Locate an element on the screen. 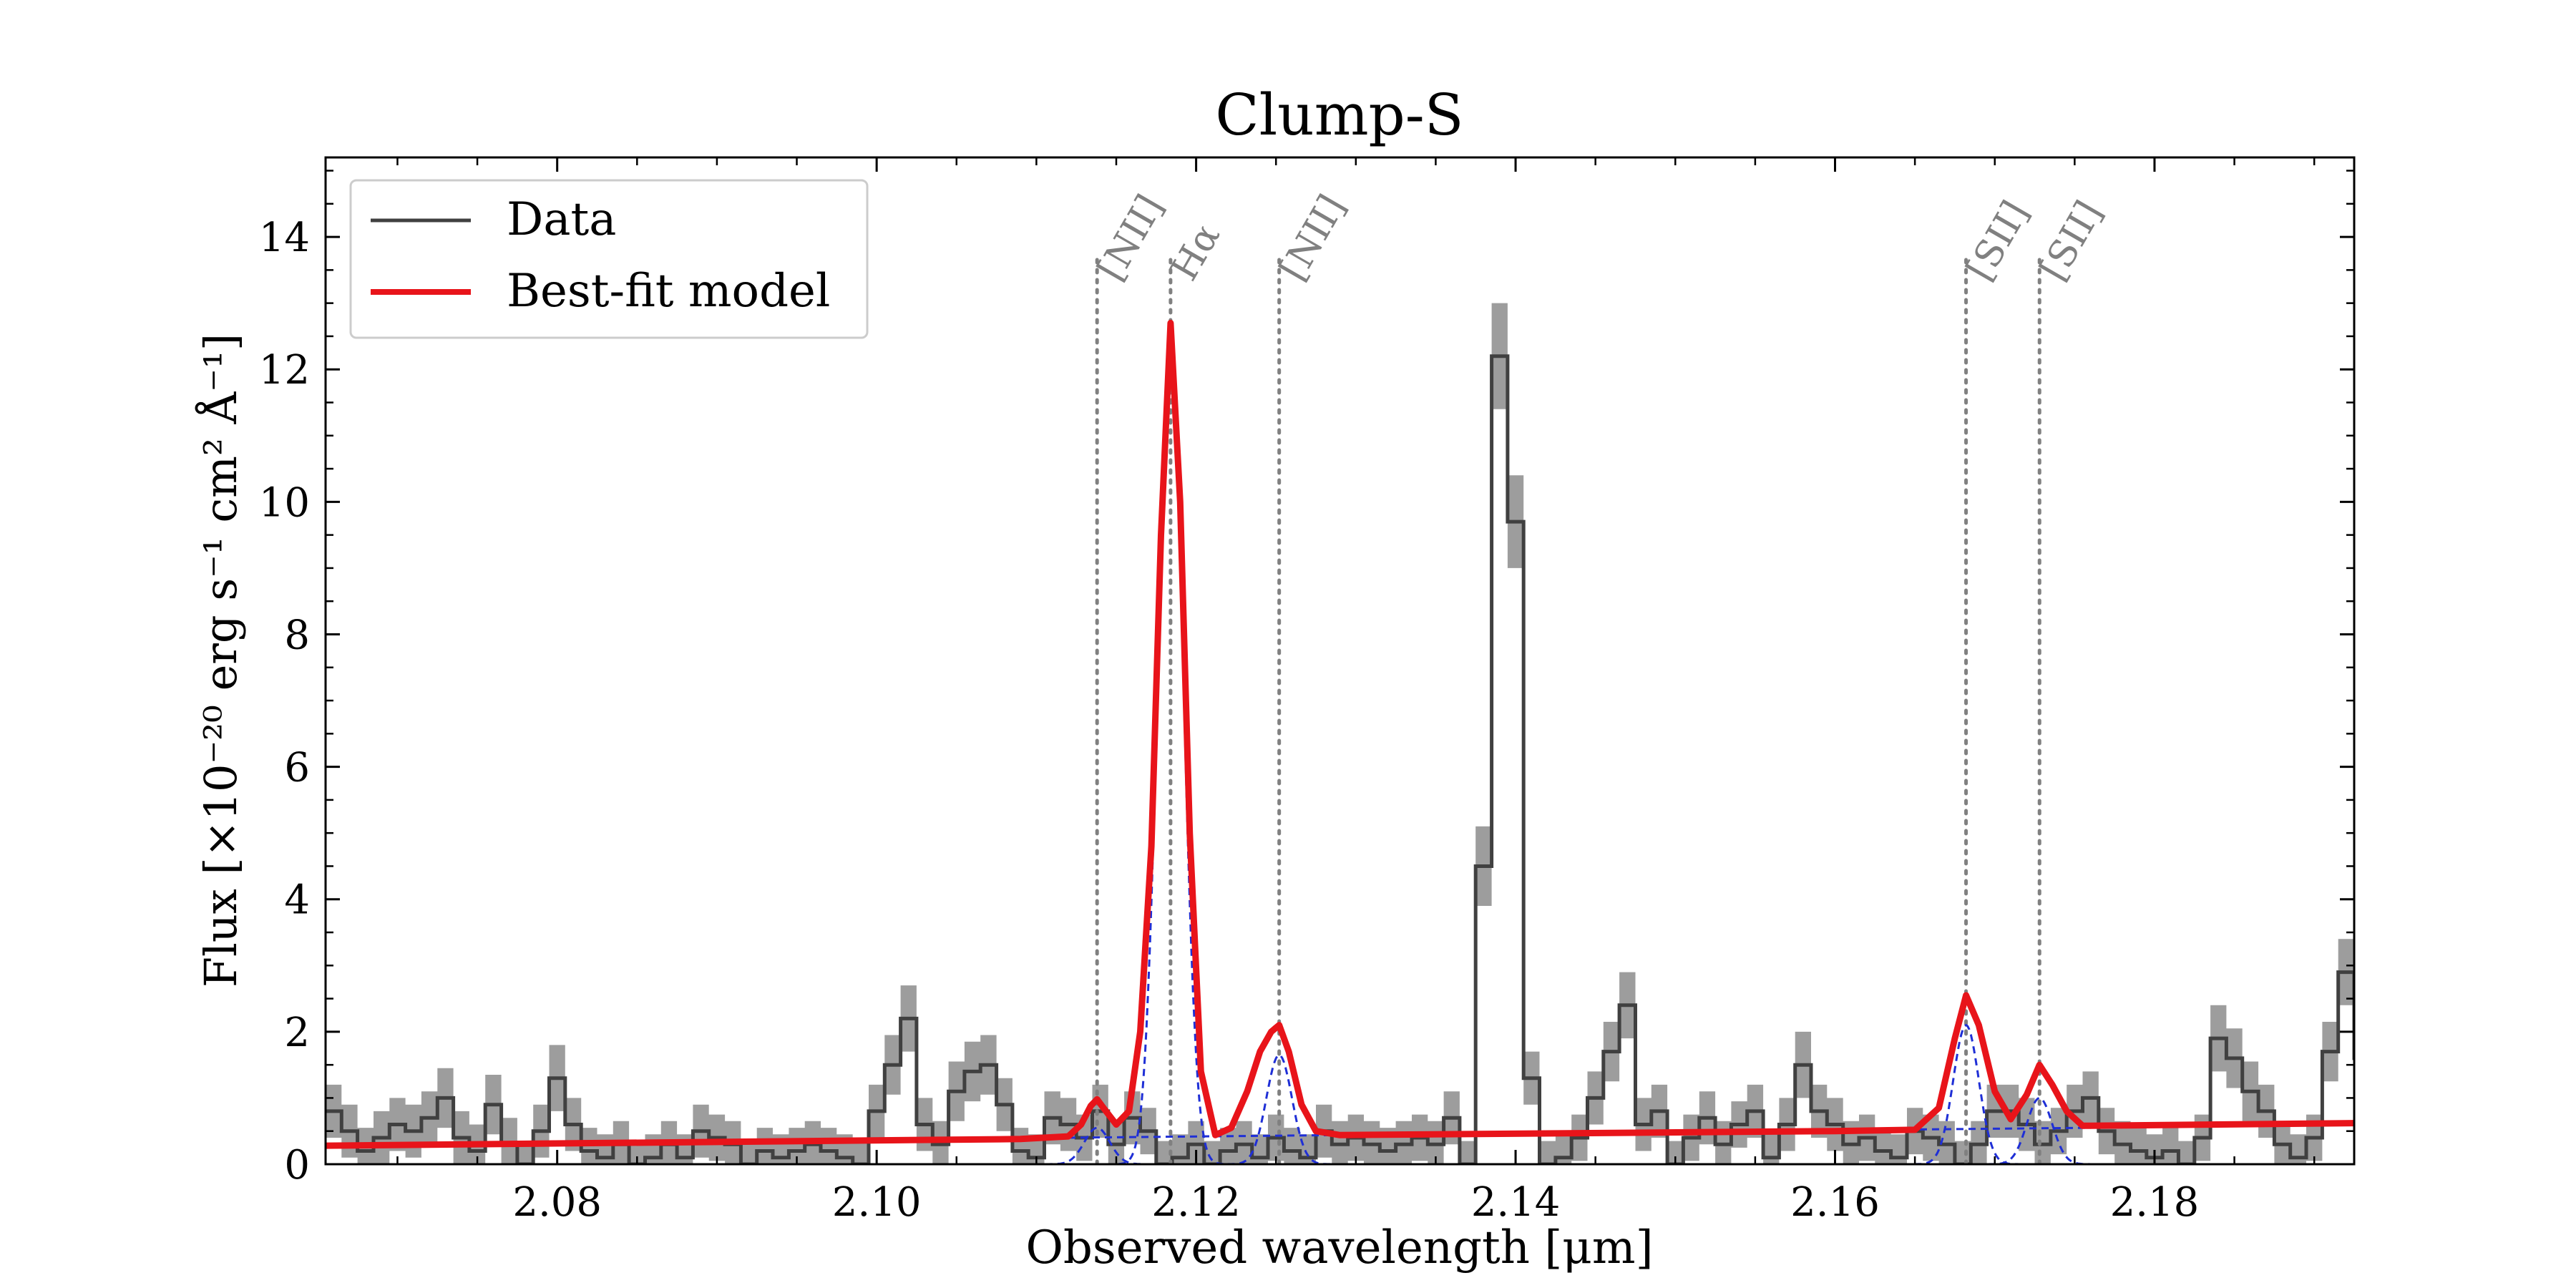  legend-box is located at coordinates (609, 259).